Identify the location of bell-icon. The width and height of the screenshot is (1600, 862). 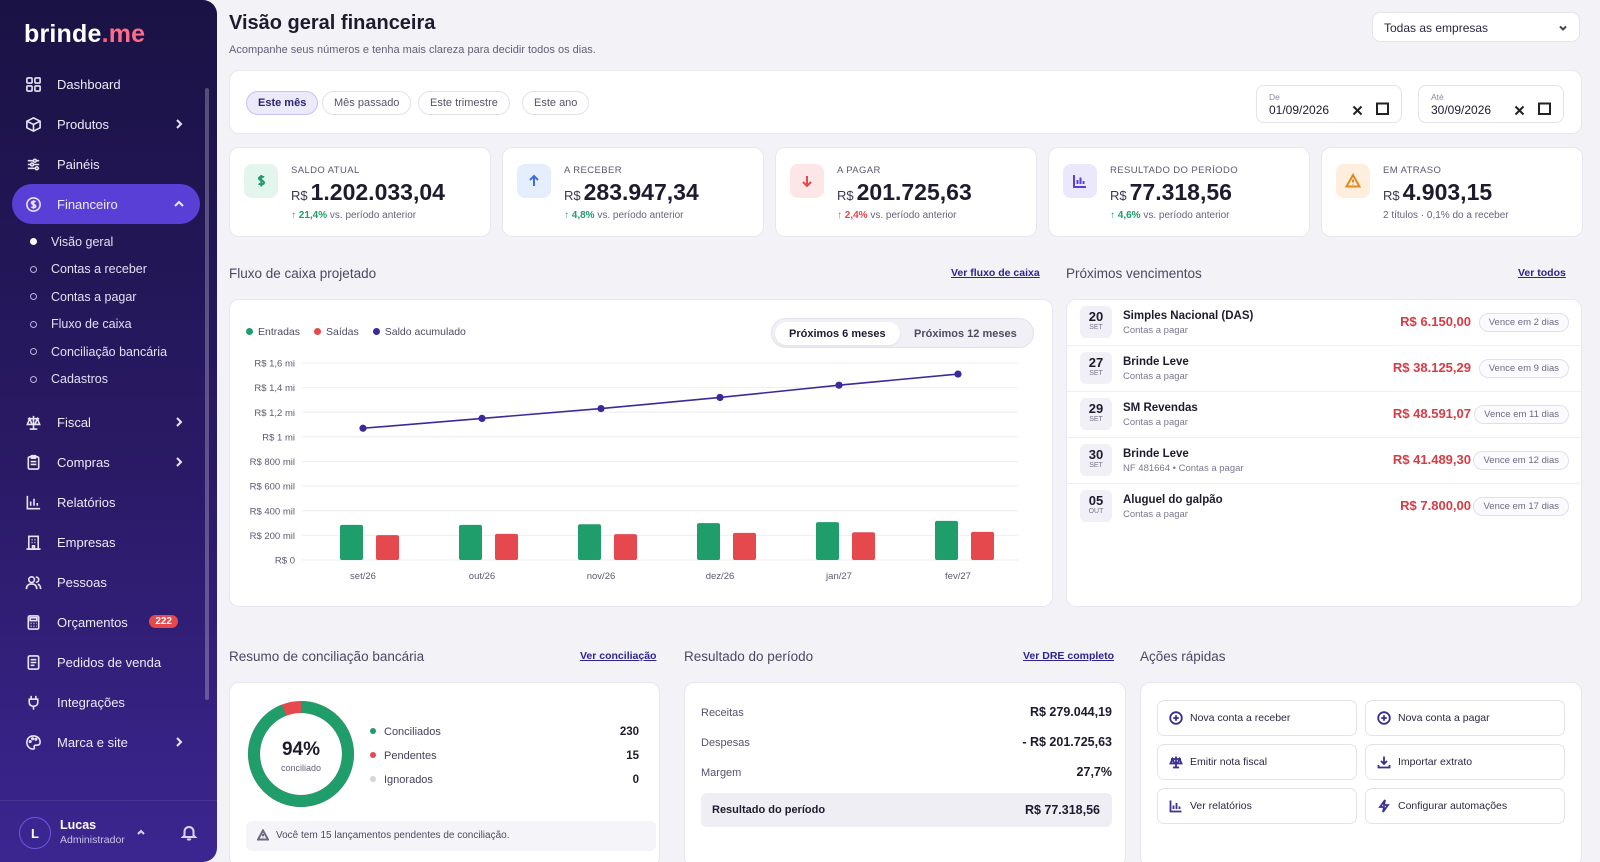
(189, 832).